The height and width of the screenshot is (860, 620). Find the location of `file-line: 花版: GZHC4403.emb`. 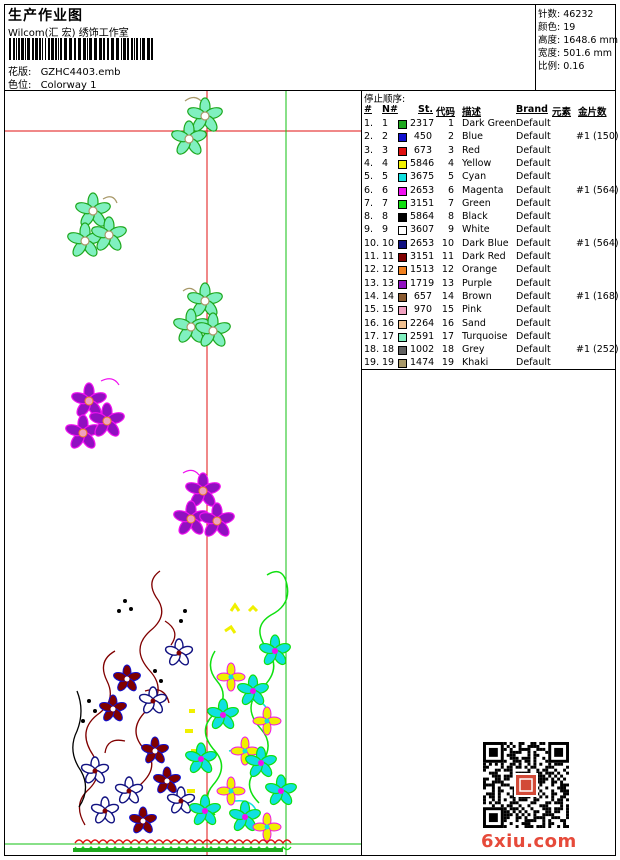

file-line: 花版: GZHC4403.emb is located at coordinates (64, 70).